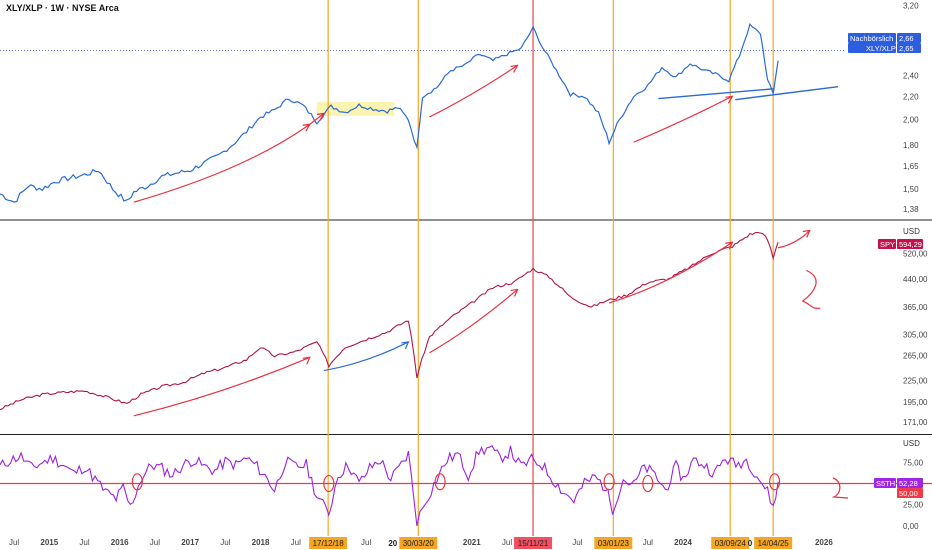 This screenshot has width=932, height=550. I want to click on time-marker-label: 14/04/25, so click(774, 543).